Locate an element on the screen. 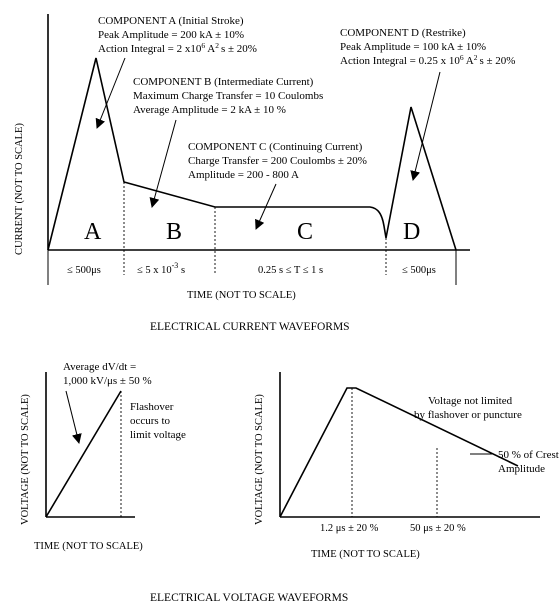  voltage-right-curve is located at coordinates (399, 452).